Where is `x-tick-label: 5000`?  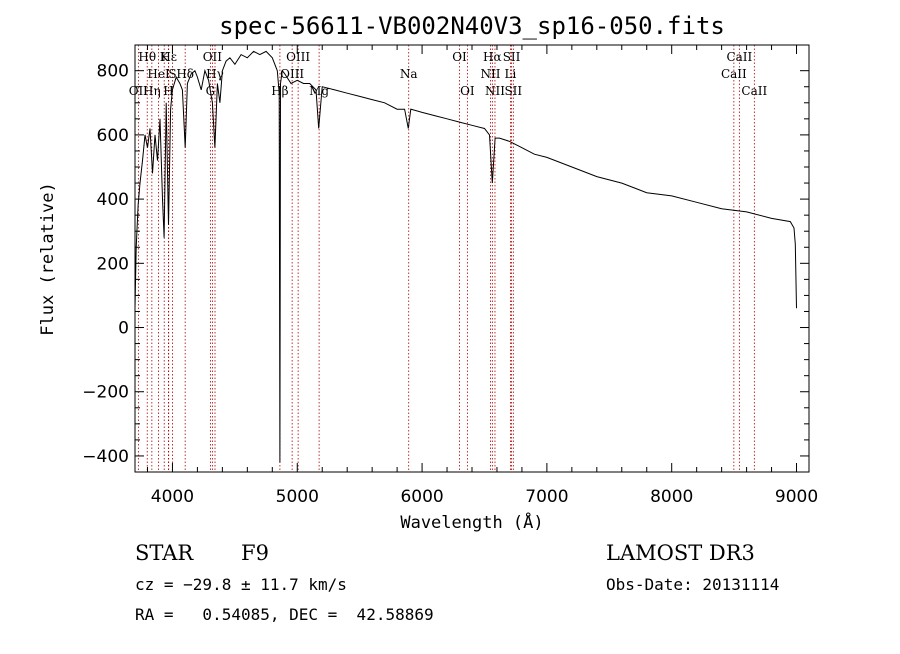 x-tick-label: 5000 is located at coordinates (297, 497).